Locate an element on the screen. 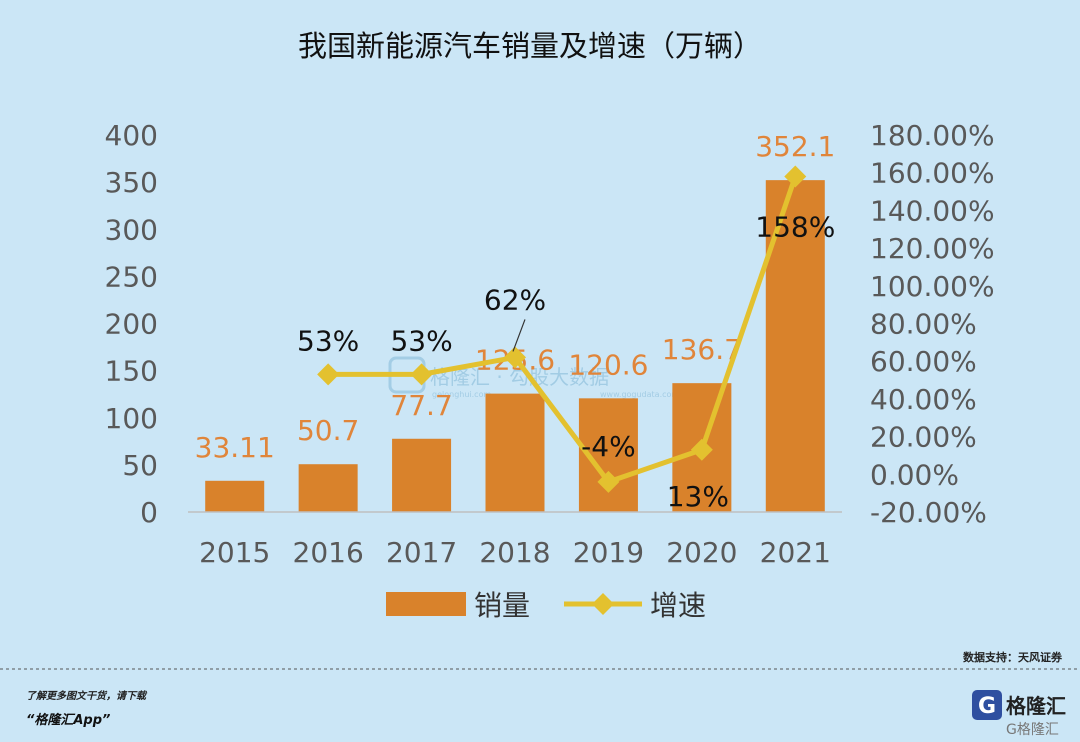 The height and width of the screenshot is (742, 1080). footer-promo-text: 了解更多图文干货，请下载 is located at coordinates (87, 696).